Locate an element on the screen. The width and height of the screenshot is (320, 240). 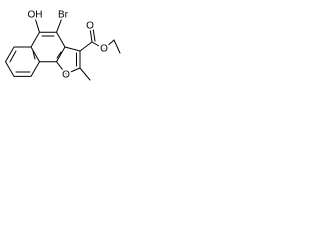
atom-label: OH is located at coordinates (35, 15).